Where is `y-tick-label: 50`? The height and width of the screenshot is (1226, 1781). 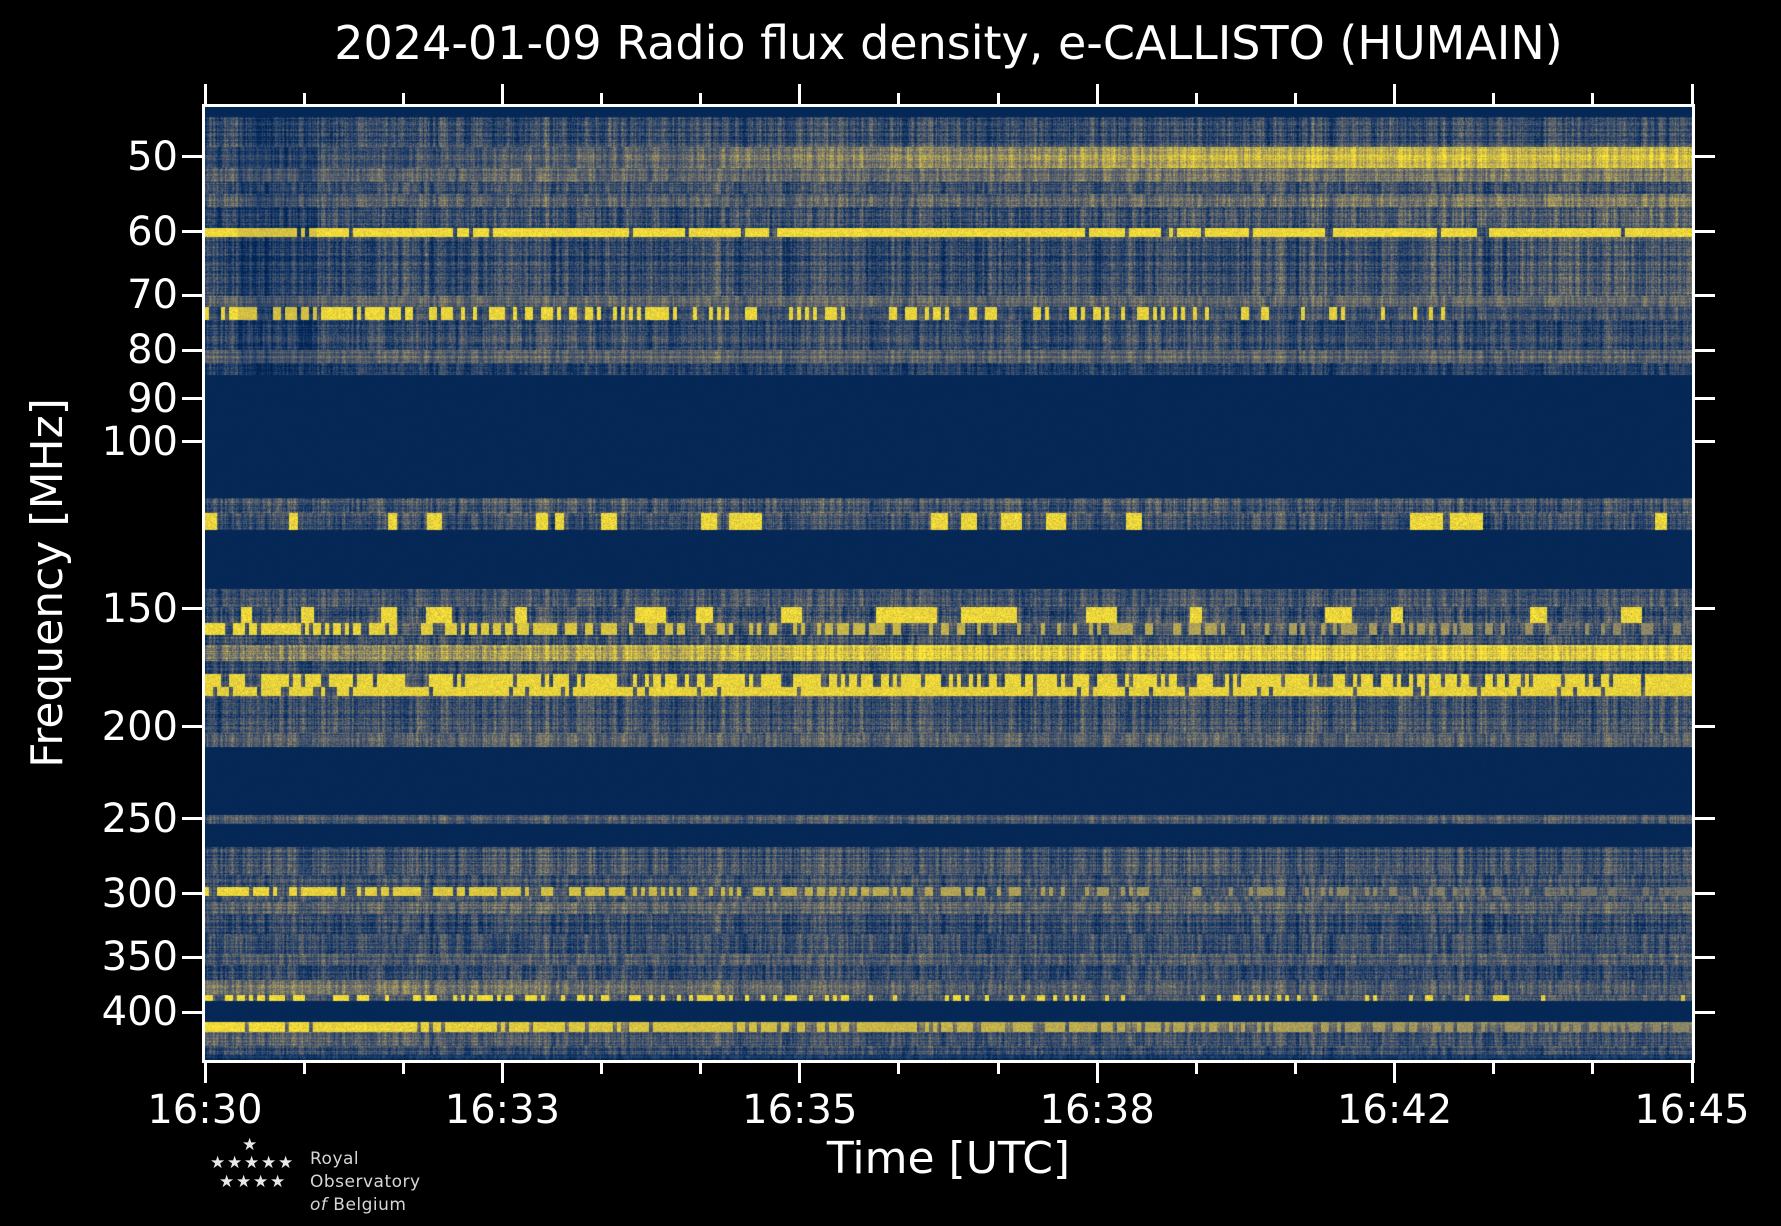 y-tick-label: 50 is located at coordinates (152, 156).